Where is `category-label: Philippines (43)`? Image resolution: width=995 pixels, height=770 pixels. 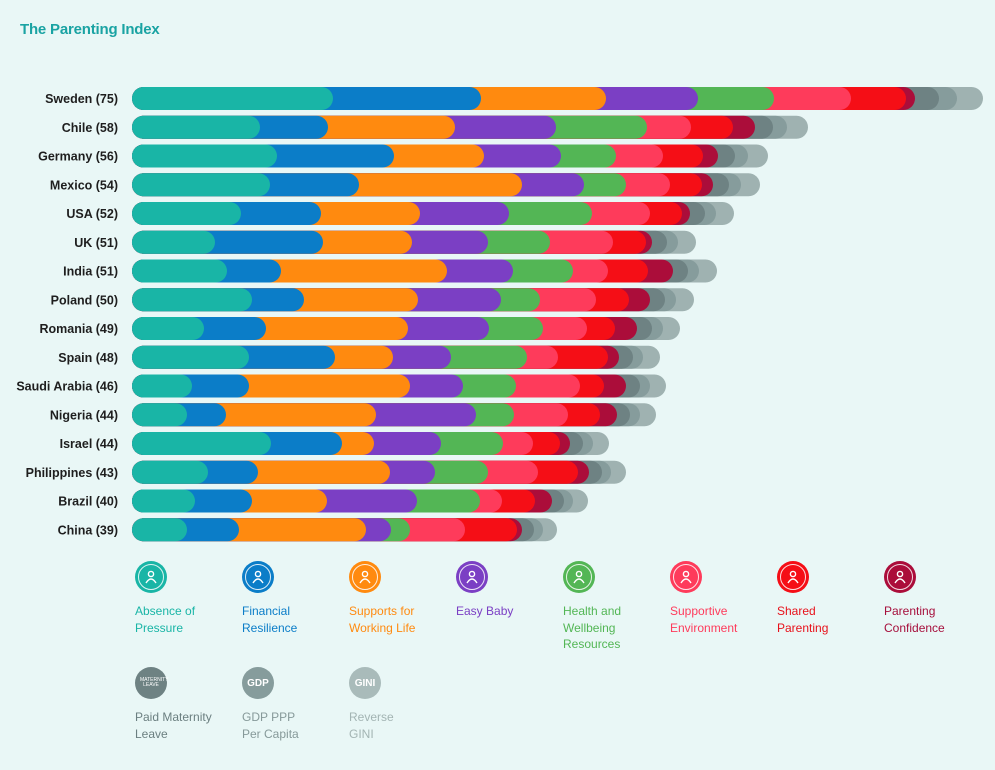 category-label: Philippines (43) is located at coordinates (72, 473).